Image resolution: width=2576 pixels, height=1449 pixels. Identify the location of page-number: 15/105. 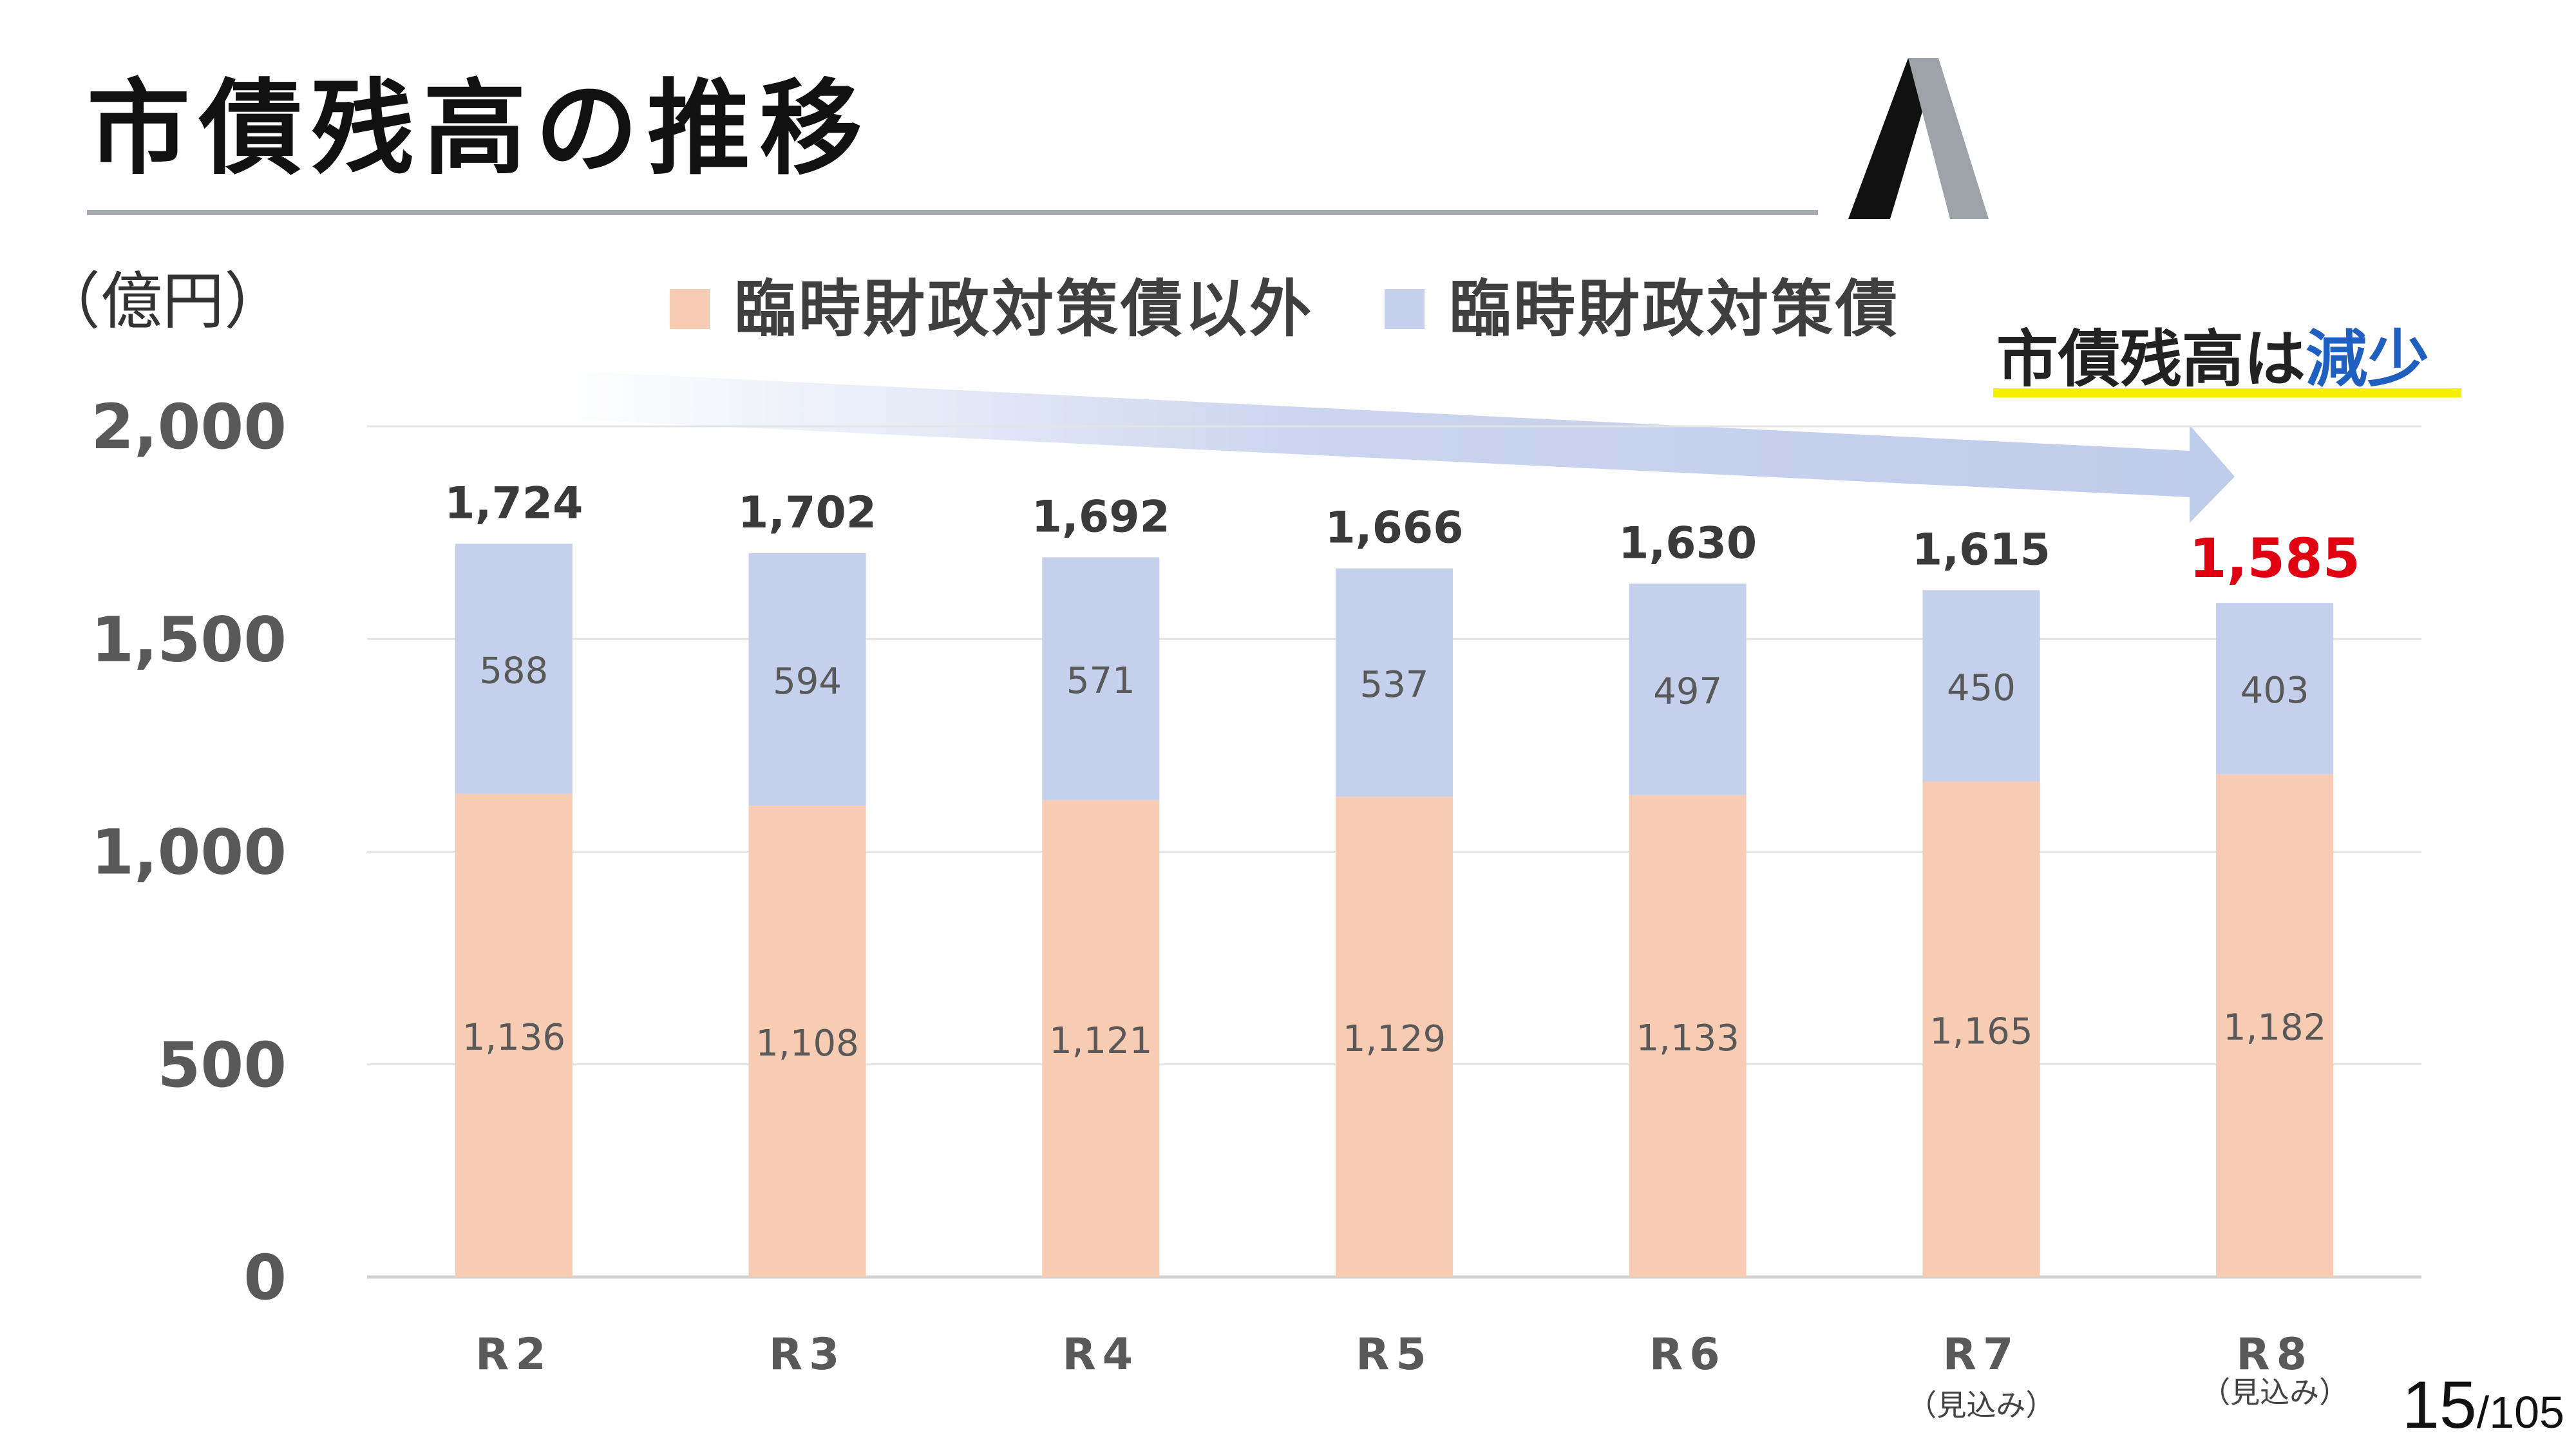
(2483, 1405).